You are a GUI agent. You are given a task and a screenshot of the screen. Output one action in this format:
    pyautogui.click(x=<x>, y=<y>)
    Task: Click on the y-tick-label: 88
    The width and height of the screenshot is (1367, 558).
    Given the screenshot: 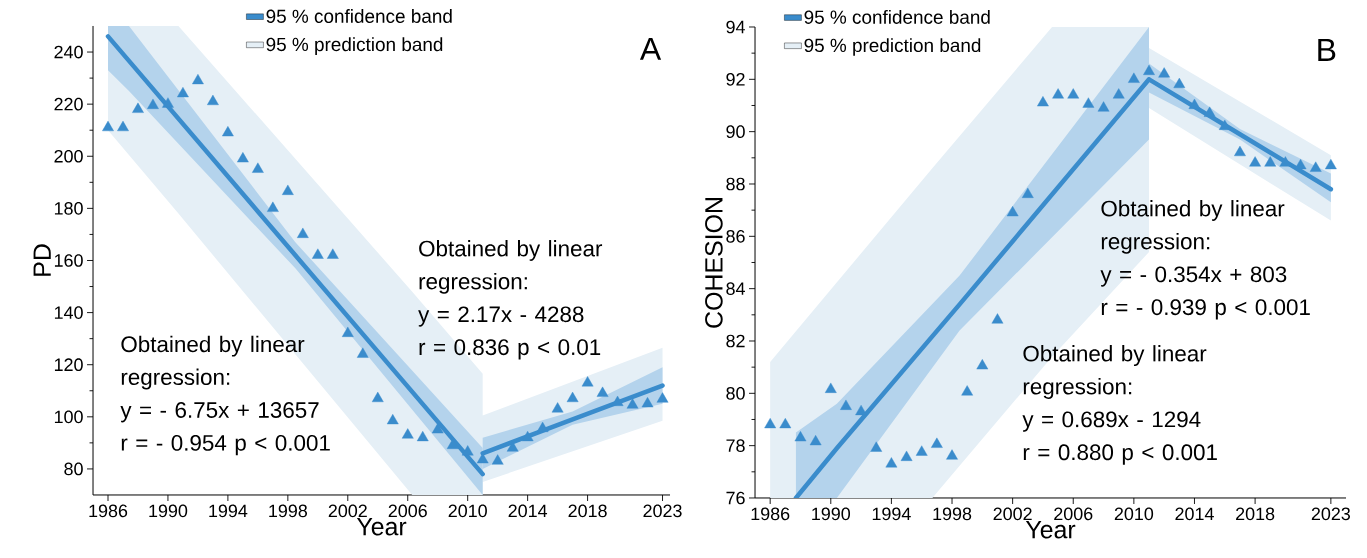 What is the action you would take?
    pyautogui.click(x=735, y=184)
    